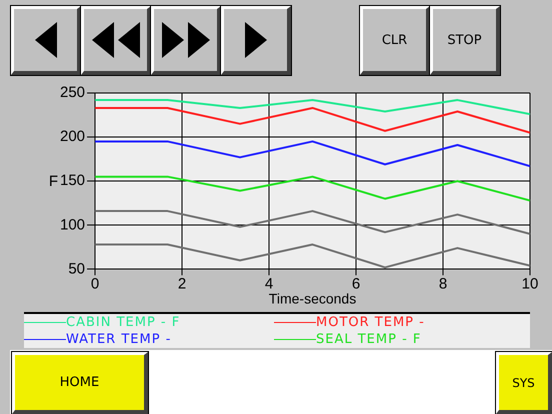 The height and width of the screenshot is (414, 552). What do you see at coordinates (369, 339) in the screenshot?
I see `legend-label: SEAL TEMP - F` at bounding box center [369, 339].